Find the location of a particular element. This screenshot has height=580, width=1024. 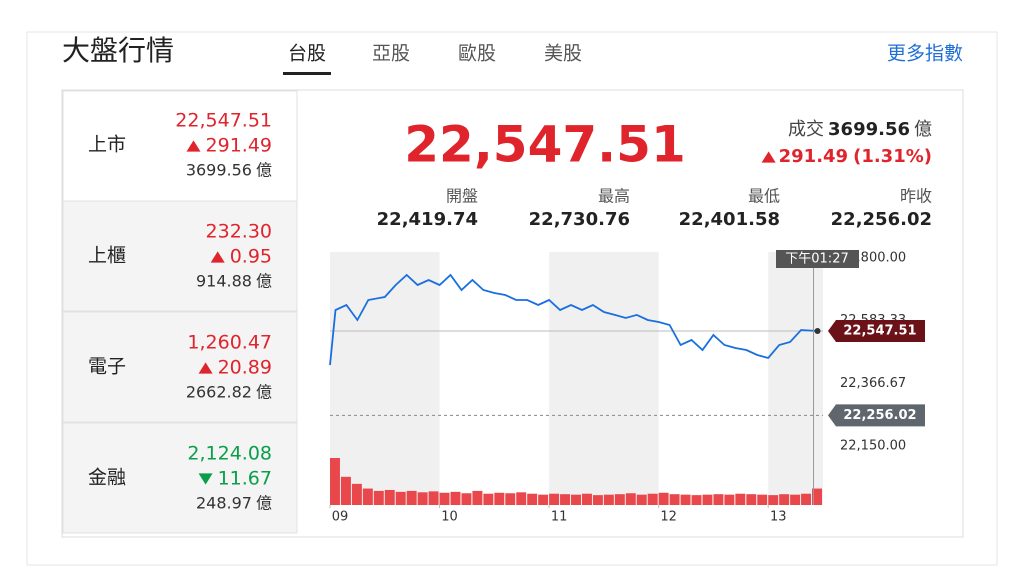

active-tab-underline is located at coordinates (307, 73).